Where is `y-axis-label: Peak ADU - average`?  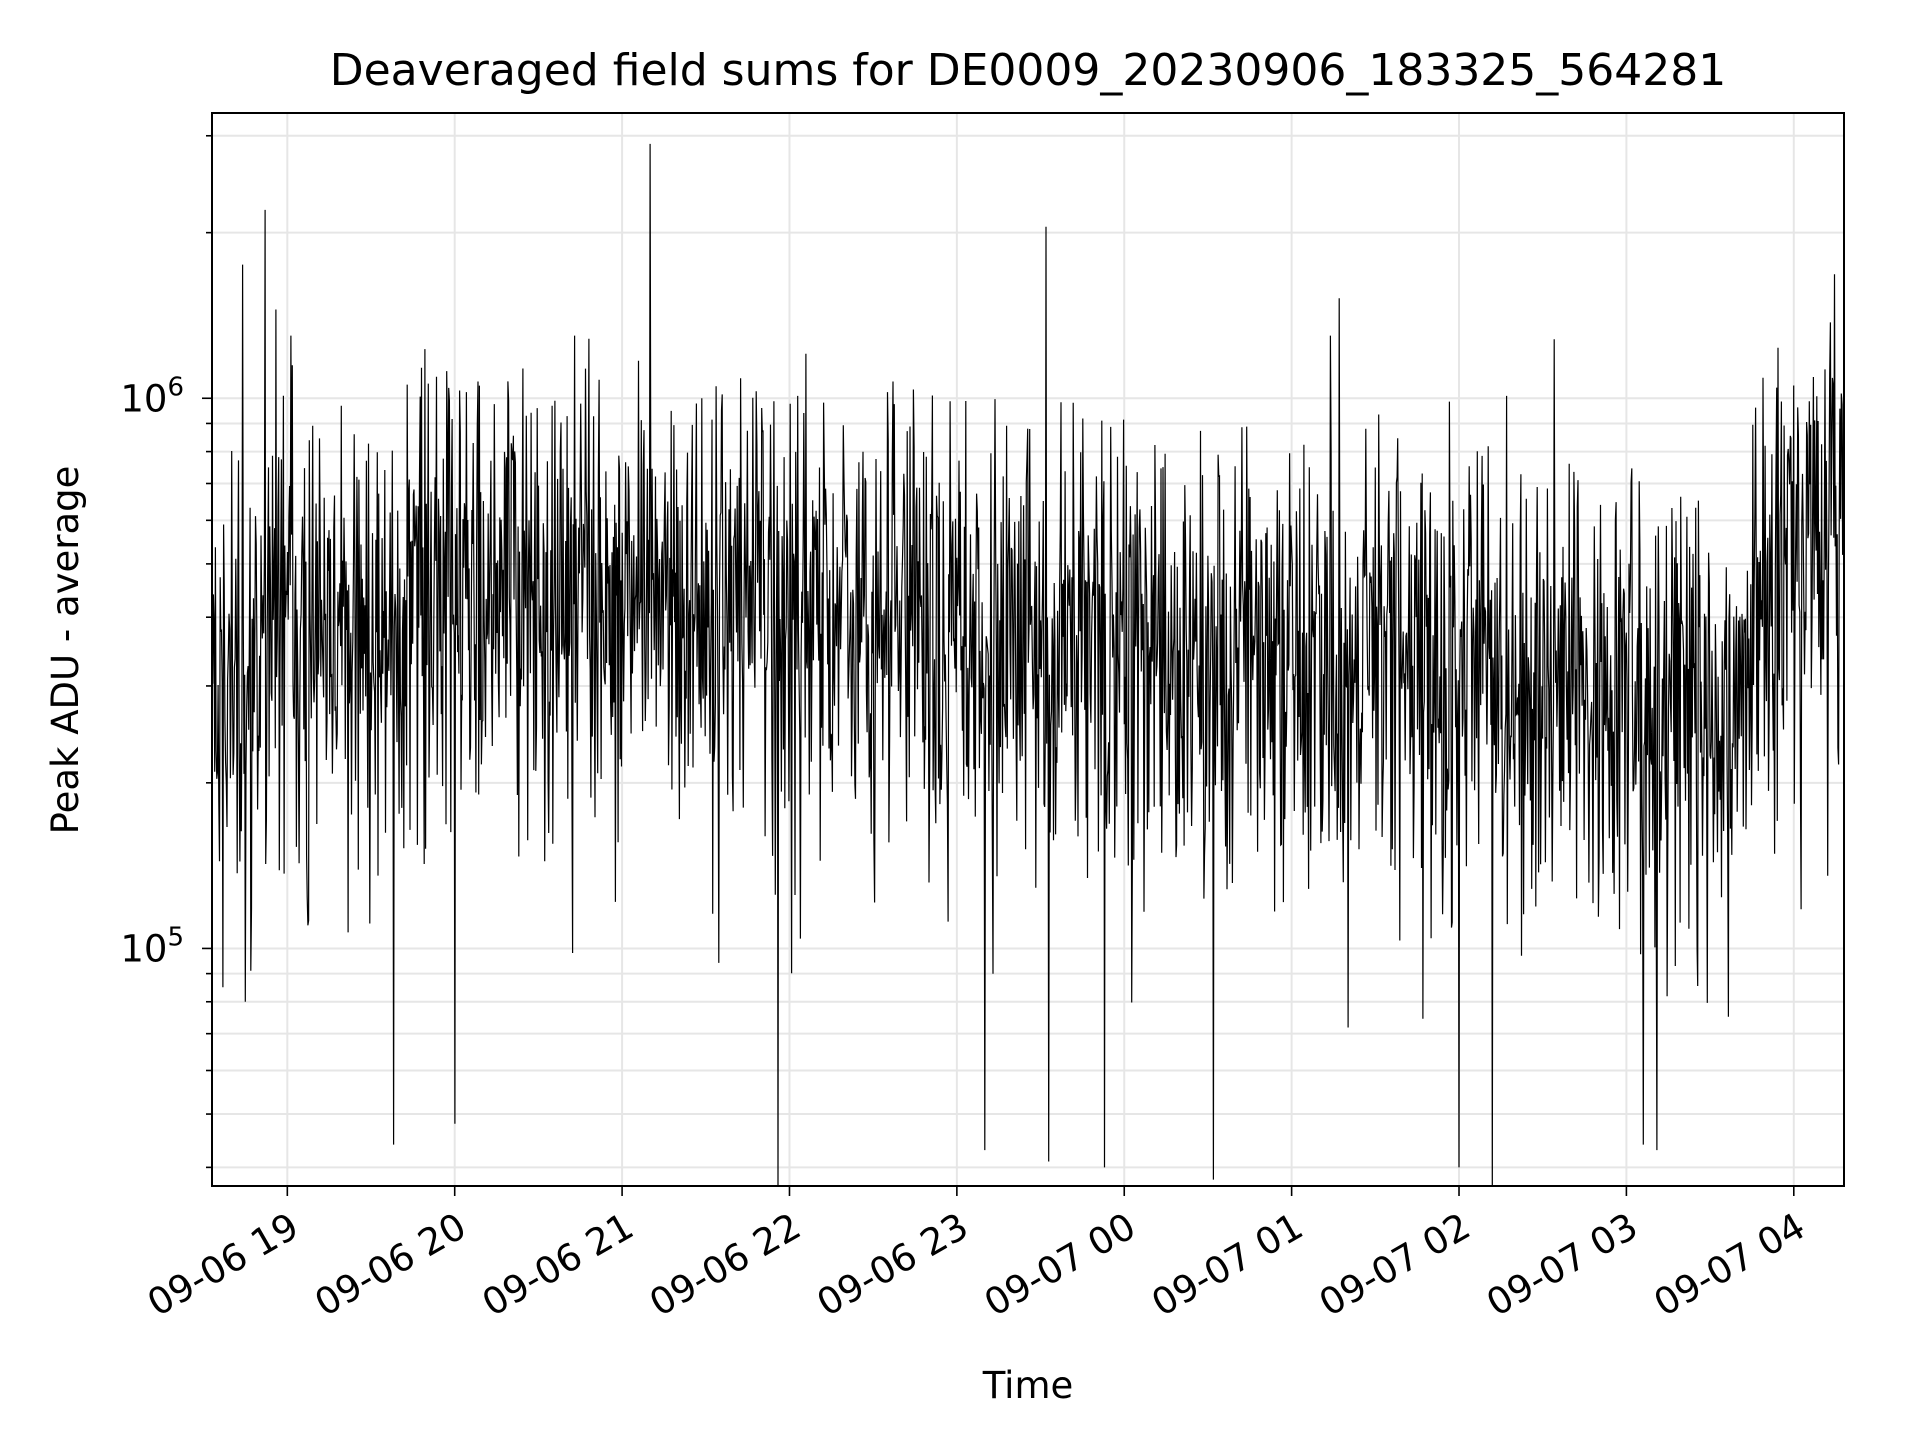 y-axis-label: Peak ADU - average is located at coordinates (65, 650).